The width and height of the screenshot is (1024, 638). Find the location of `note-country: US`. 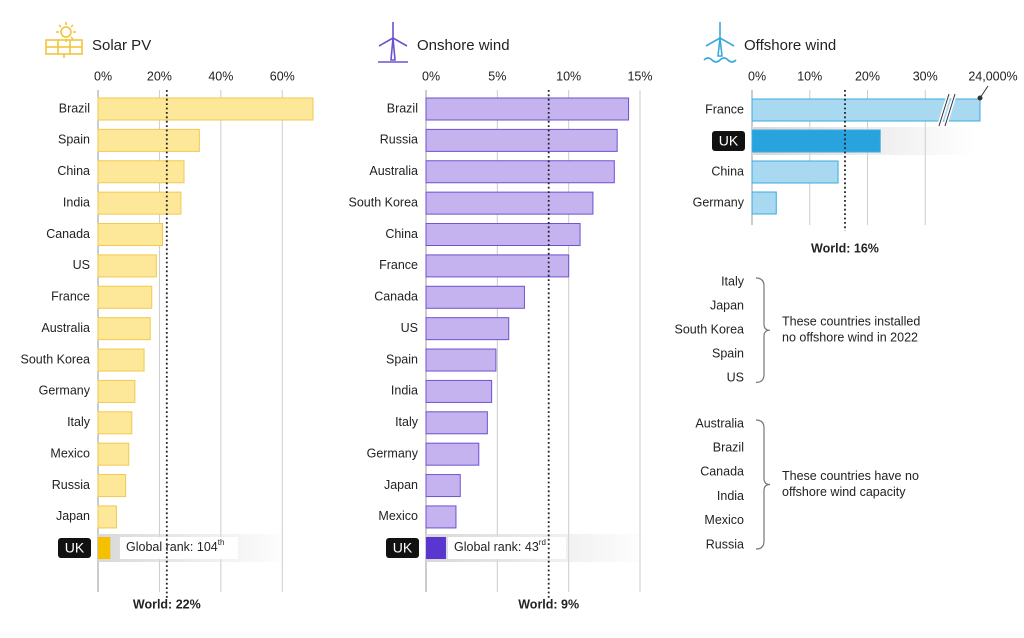

note-country: US is located at coordinates (735, 378).